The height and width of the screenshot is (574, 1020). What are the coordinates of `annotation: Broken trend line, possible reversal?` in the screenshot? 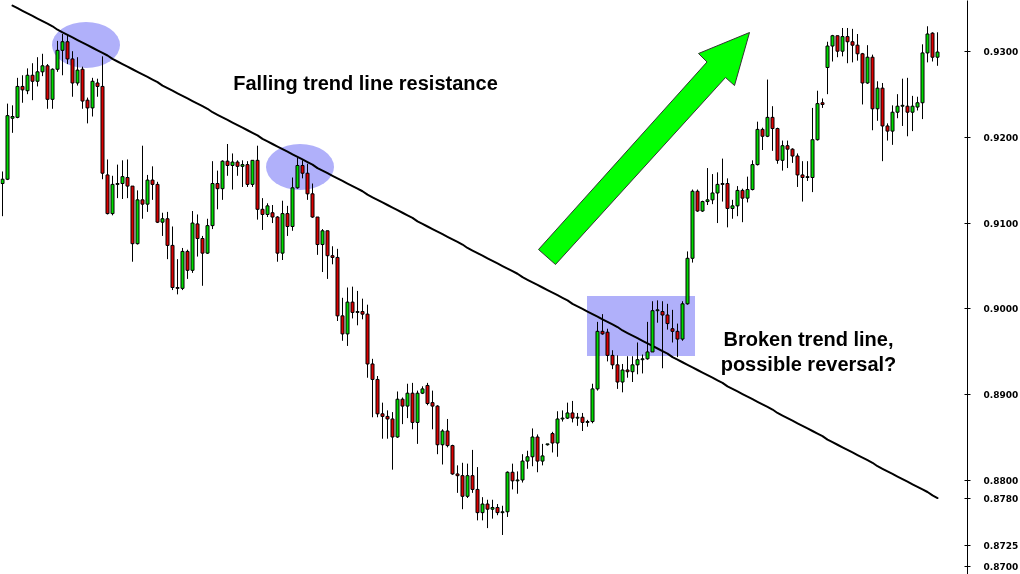 It's located at (808, 351).